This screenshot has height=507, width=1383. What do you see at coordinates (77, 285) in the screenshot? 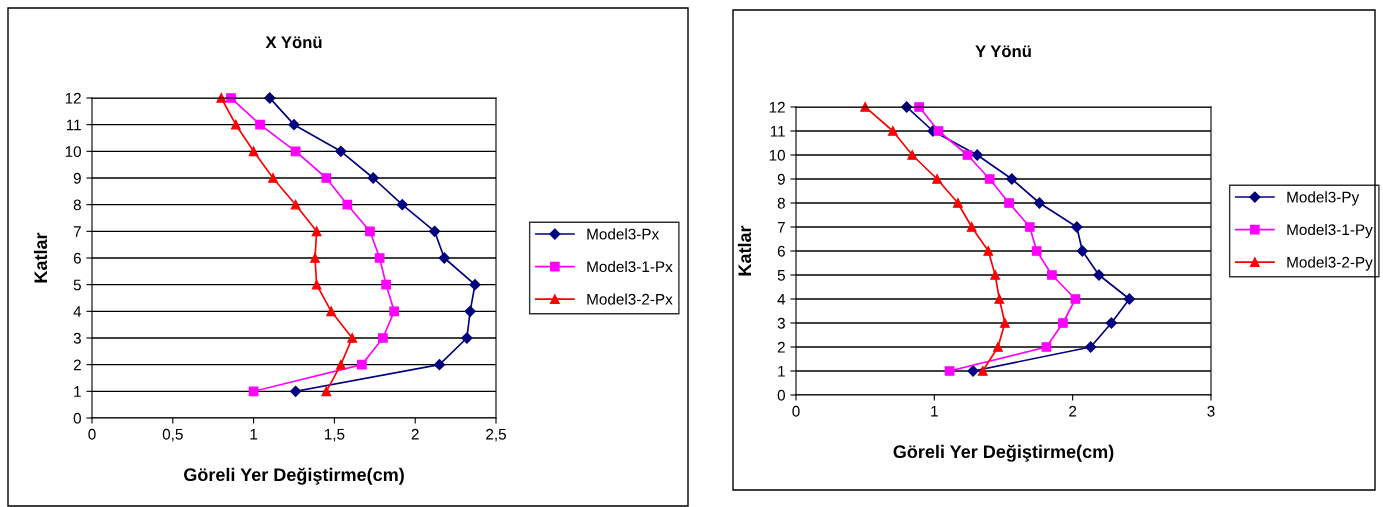
I see `y-tick-label: 5` at bounding box center [77, 285].